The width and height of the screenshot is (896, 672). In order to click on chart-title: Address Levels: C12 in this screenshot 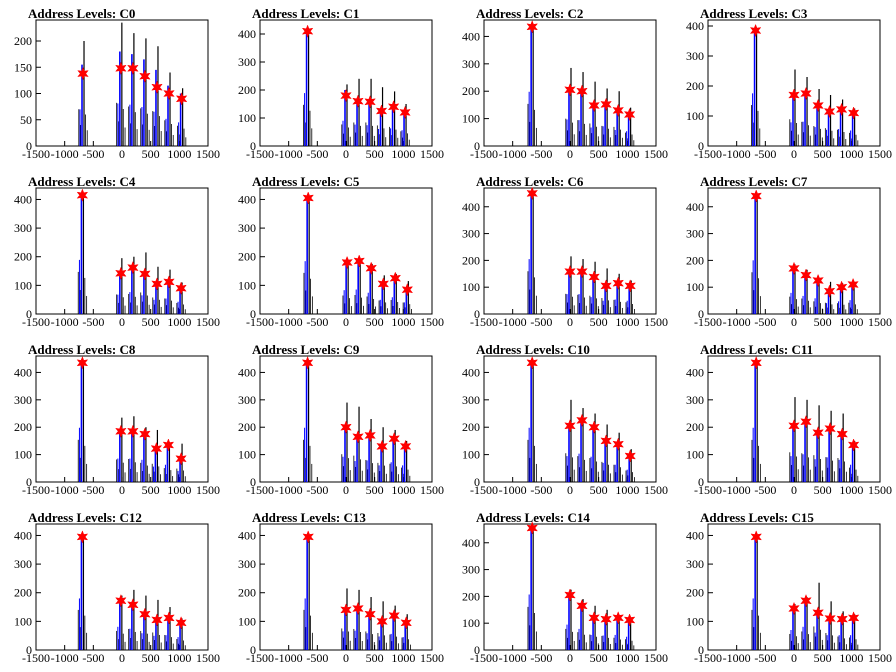, I will do `click(85, 517)`.